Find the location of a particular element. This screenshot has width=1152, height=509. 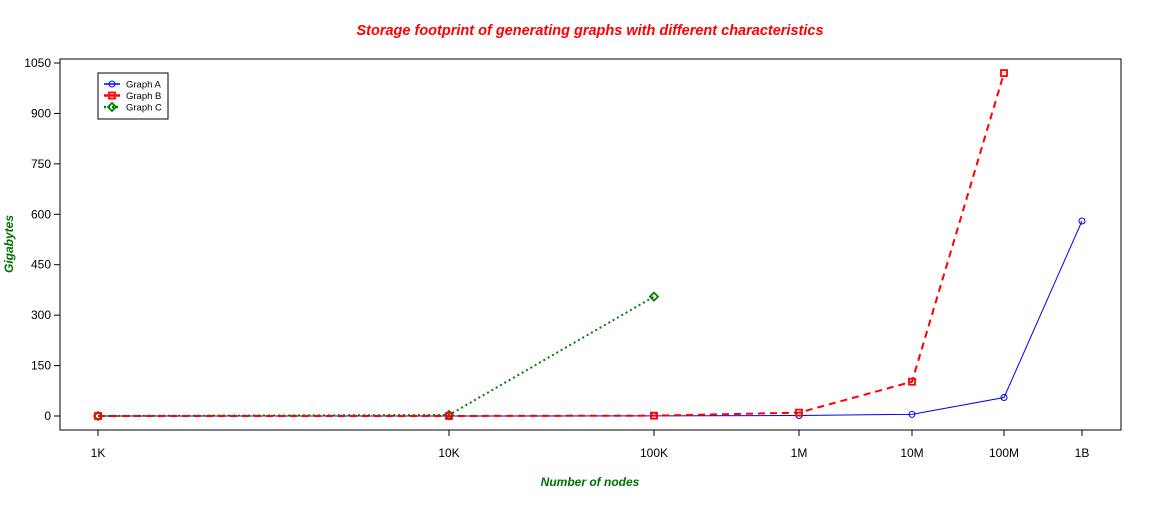

legend-item: Graph A is located at coordinates (133, 85).